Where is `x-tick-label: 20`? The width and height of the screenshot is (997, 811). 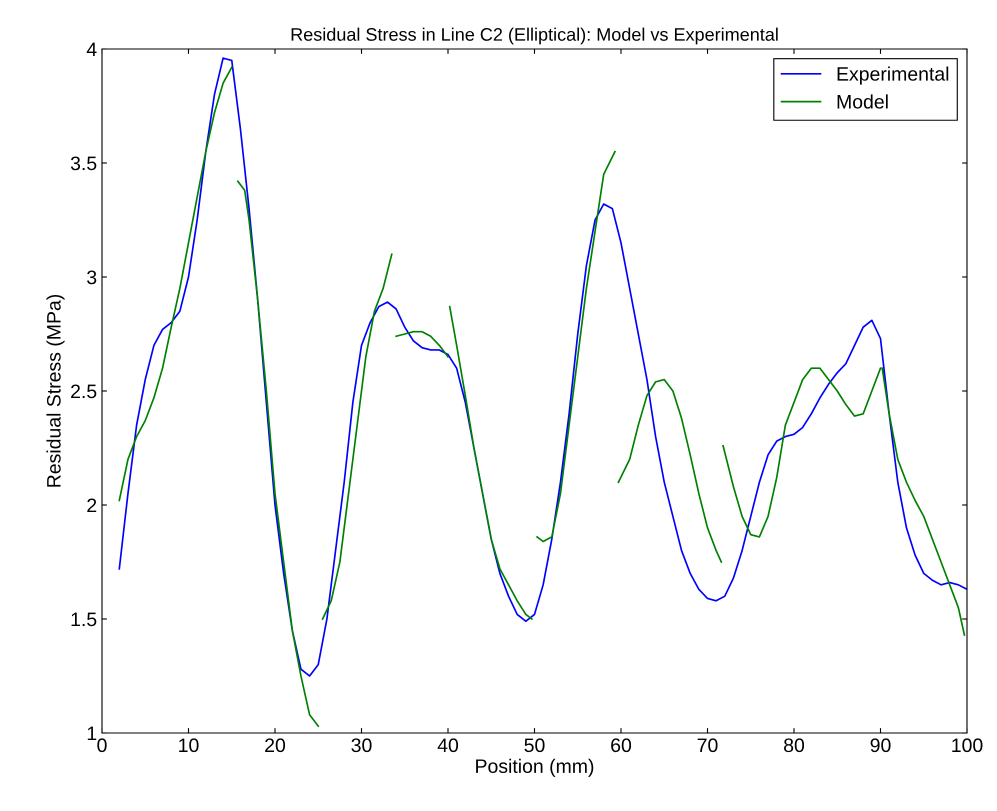 x-tick-label: 20 is located at coordinates (275, 745).